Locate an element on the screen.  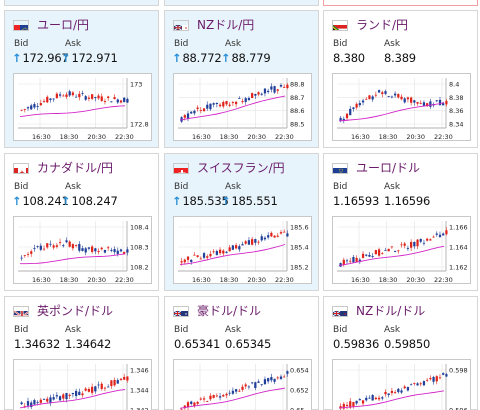
currency-pair-name: ユーロ/ドル is located at coordinates (388, 168).